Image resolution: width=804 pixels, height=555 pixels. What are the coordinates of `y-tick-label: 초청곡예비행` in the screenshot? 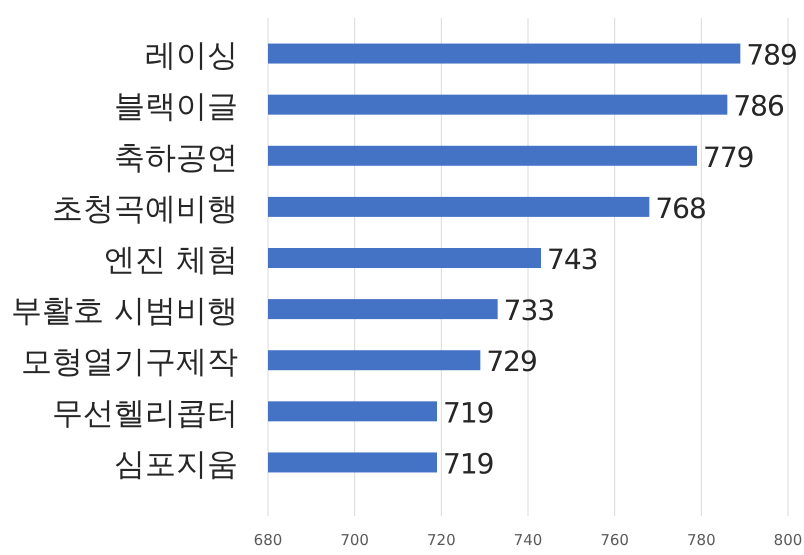 It's located at (145, 208).